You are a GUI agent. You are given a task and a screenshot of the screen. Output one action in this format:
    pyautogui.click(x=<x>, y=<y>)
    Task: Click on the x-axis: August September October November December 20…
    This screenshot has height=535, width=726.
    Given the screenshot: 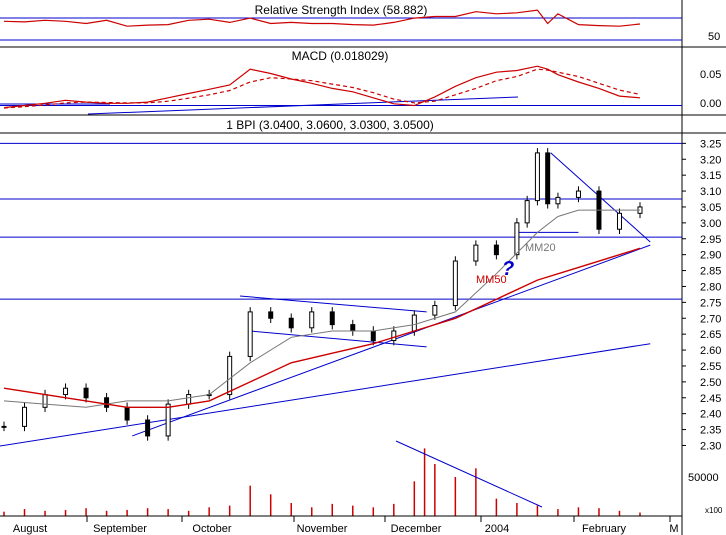 What is the action you would take?
    pyautogui.click(x=341, y=525)
    